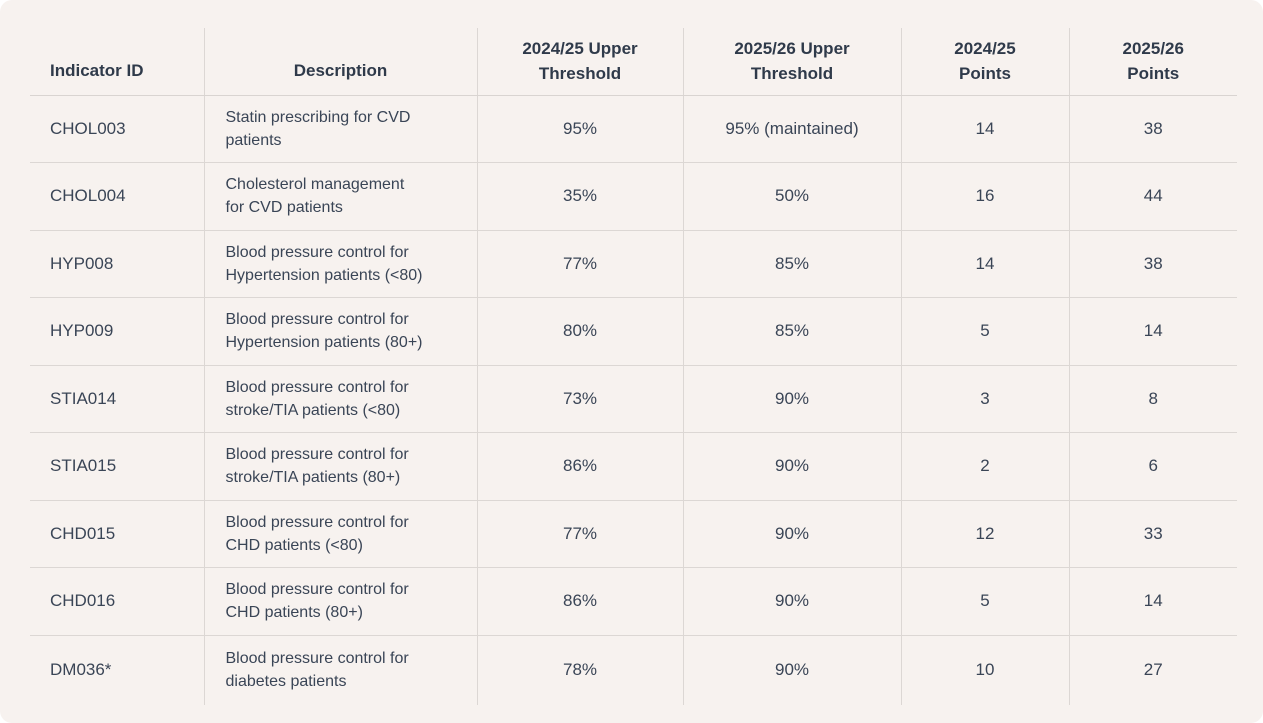 The image size is (1263, 723). Describe the element at coordinates (117, 534) in the screenshot. I see `cell-indicator-id: CHD015` at that location.